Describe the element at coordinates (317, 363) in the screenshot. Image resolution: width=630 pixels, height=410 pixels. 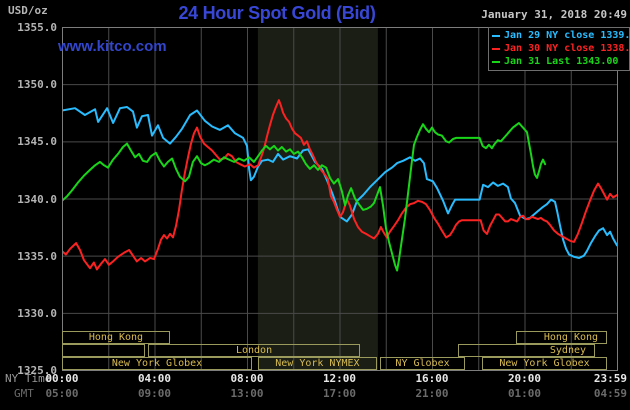
I see `session-box-new-york-nymex: New York NYMEX` at that location.